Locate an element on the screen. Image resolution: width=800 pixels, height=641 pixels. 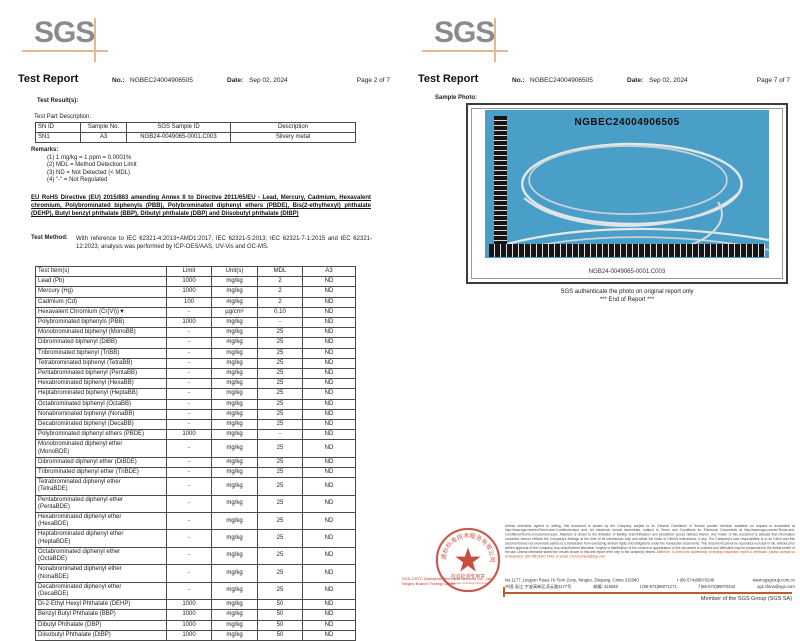
part-description-label: Test Part Description: is located at coordinates (63, 117).